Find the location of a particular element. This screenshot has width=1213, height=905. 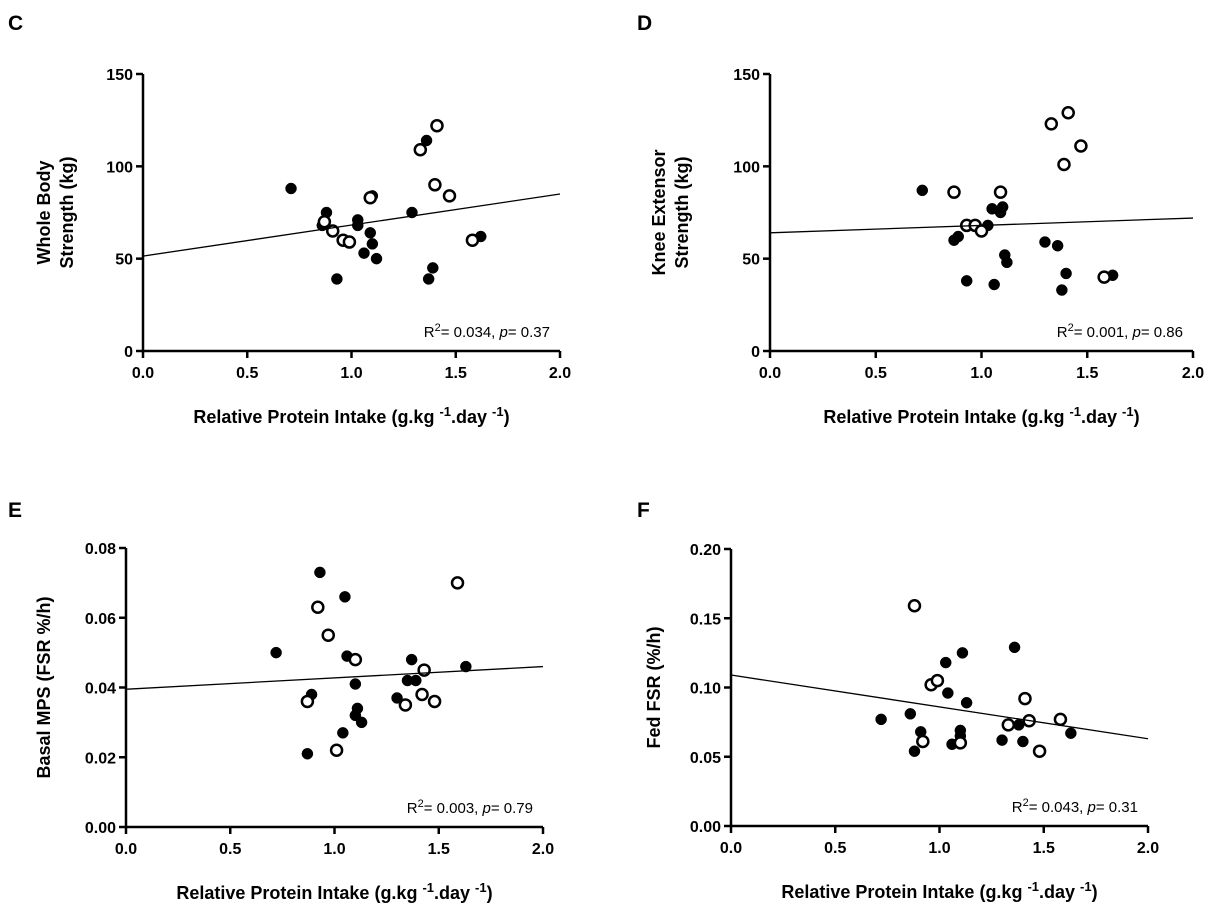

y-tick-label: 0.10 is located at coordinates (705, 689).